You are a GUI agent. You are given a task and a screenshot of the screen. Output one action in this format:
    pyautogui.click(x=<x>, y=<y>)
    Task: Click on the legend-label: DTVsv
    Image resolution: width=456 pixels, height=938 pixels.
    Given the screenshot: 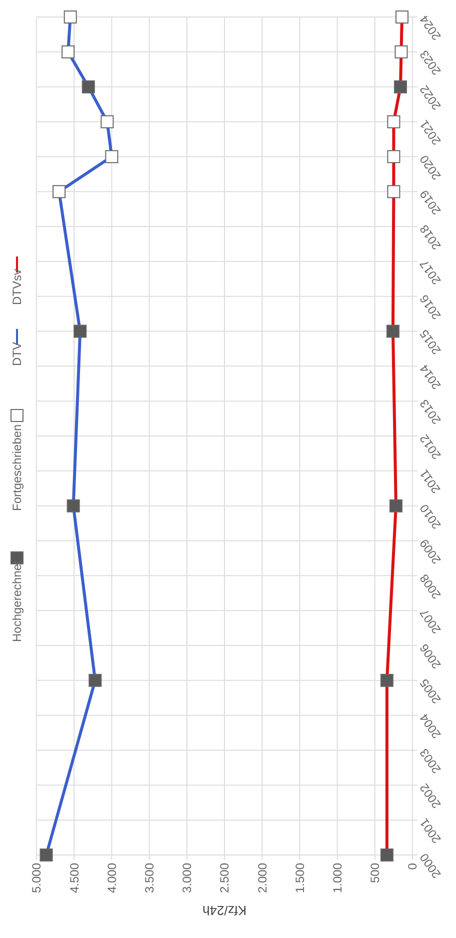 What is the action you would take?
    pyautogui.click(x=17, y=287)
    